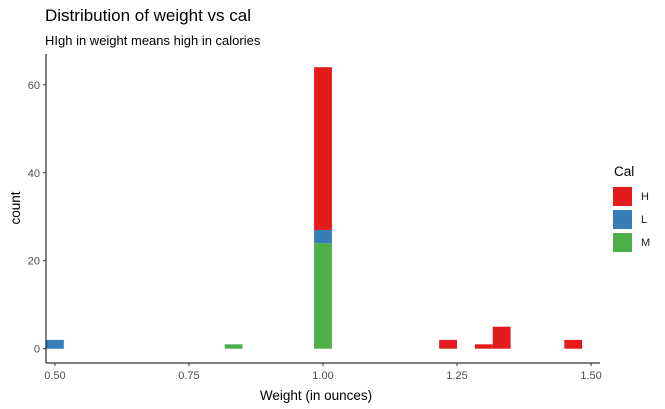  What do you see at coordinates (37, 218) in the screenshot?
I see `y-ticks-group: 0 20 40 60` at bounding box center [37, 218].